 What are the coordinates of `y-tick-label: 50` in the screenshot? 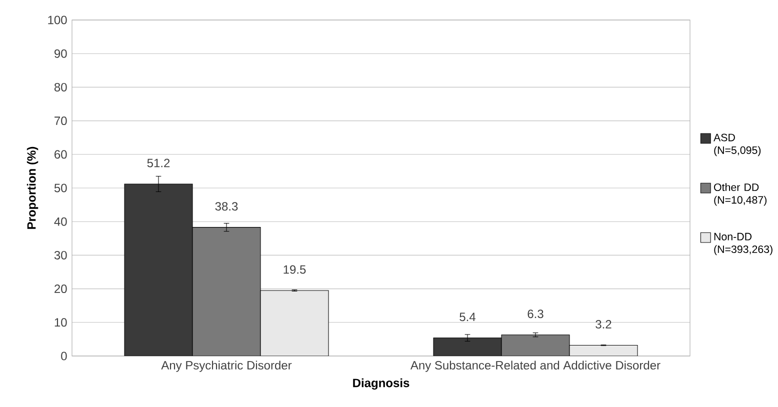 It's located at (60, 188).